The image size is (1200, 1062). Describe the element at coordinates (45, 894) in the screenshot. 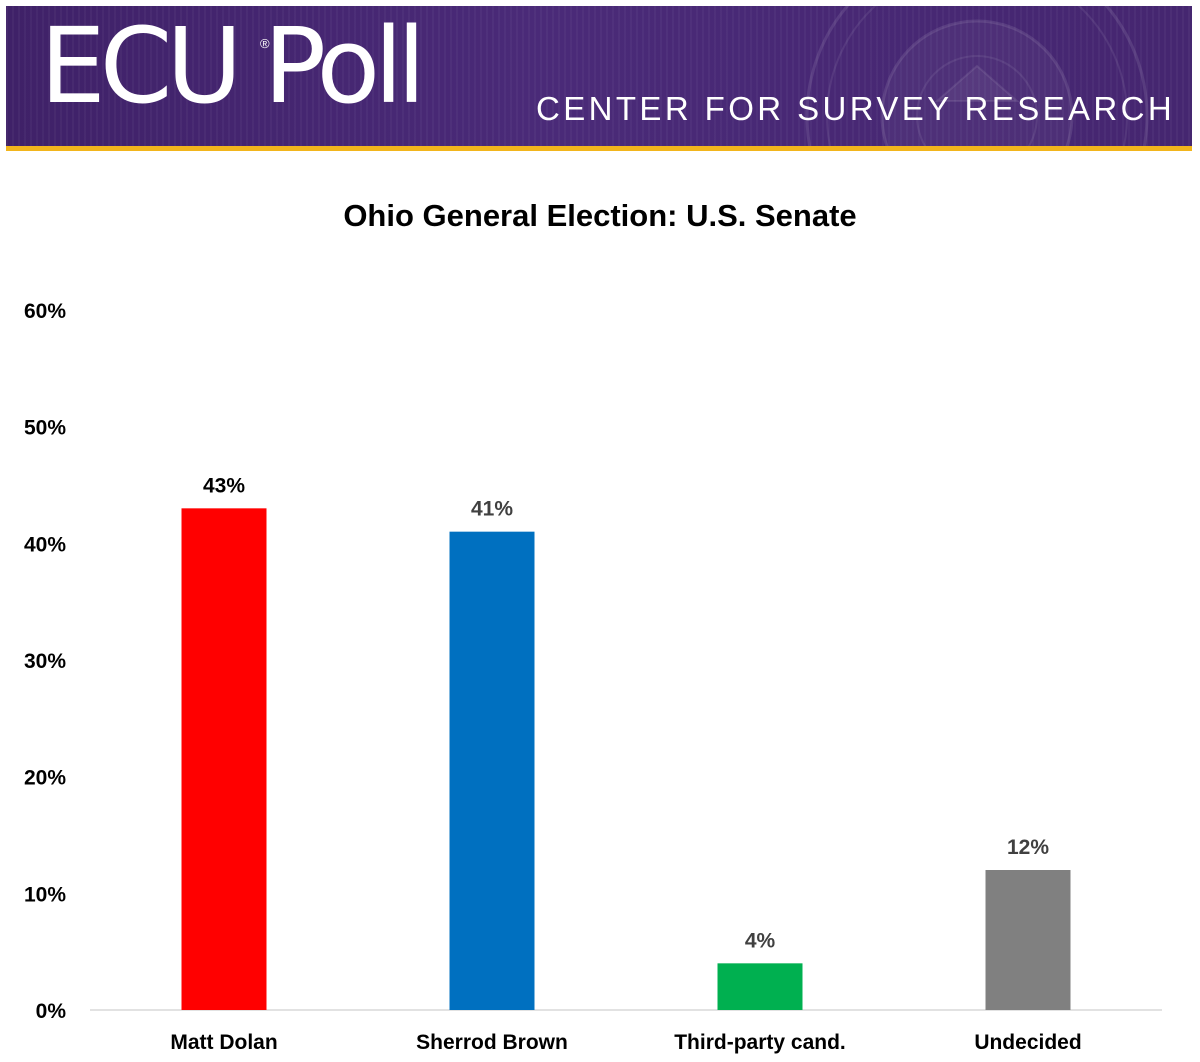

I see `y-tick-label: 10%` at that location.